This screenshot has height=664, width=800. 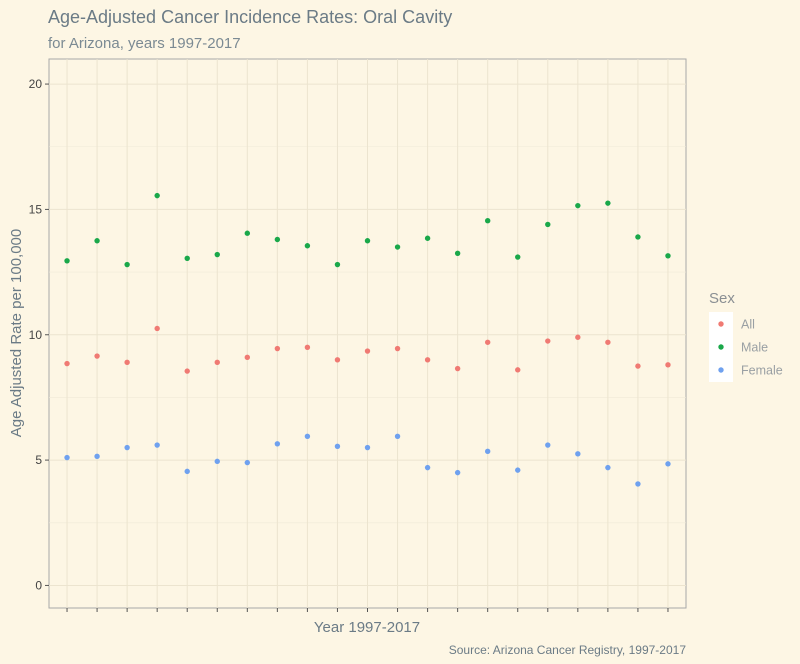 I want to click on chart-subtitle: for Arizona, years 1997-2017, so click(x=144, y=43).